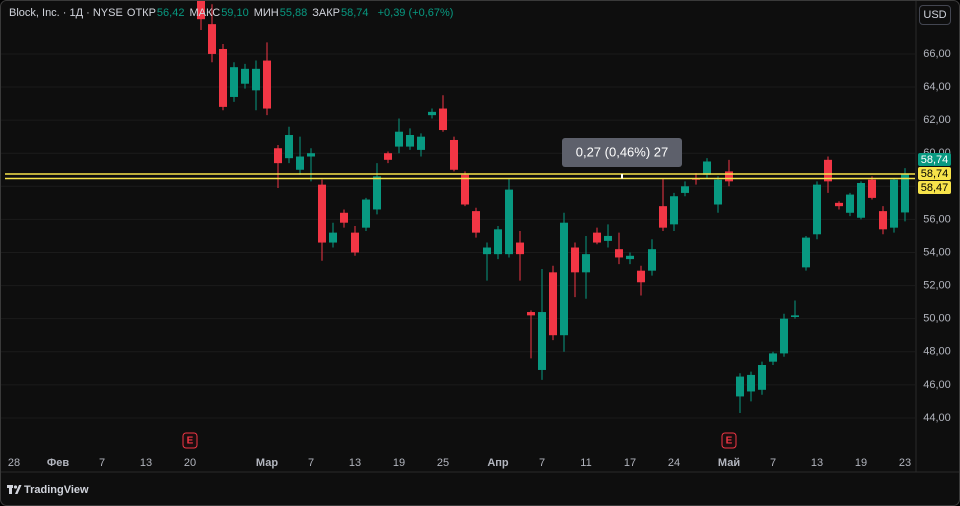 Image resolution: width=960 pixels, height=506 pixels. What do you see at coordinates (14, 489) in the screenshot?
I see `brand-logo` at bounding box center [14, 489].